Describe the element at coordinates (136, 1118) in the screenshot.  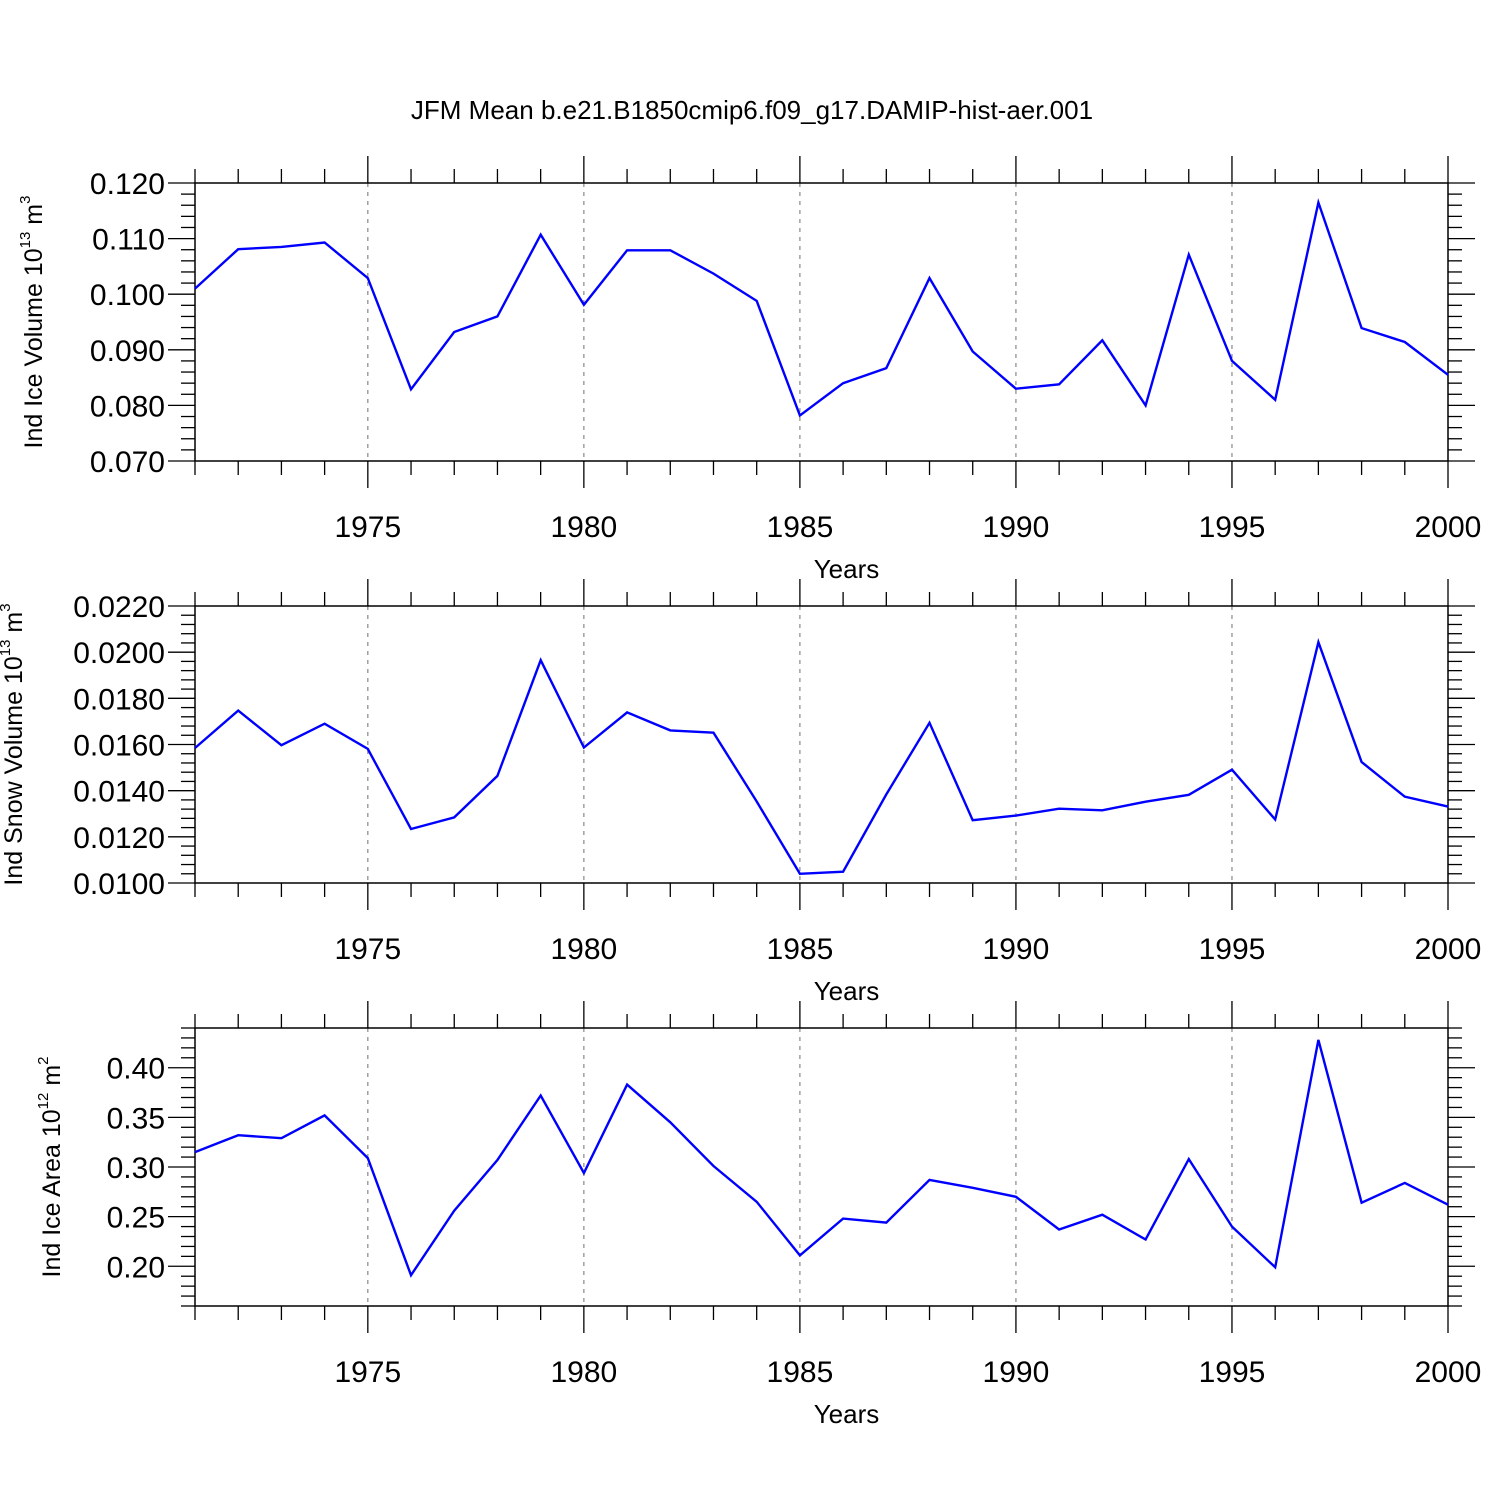
I see `y-tick-label: 0.35` at that location.